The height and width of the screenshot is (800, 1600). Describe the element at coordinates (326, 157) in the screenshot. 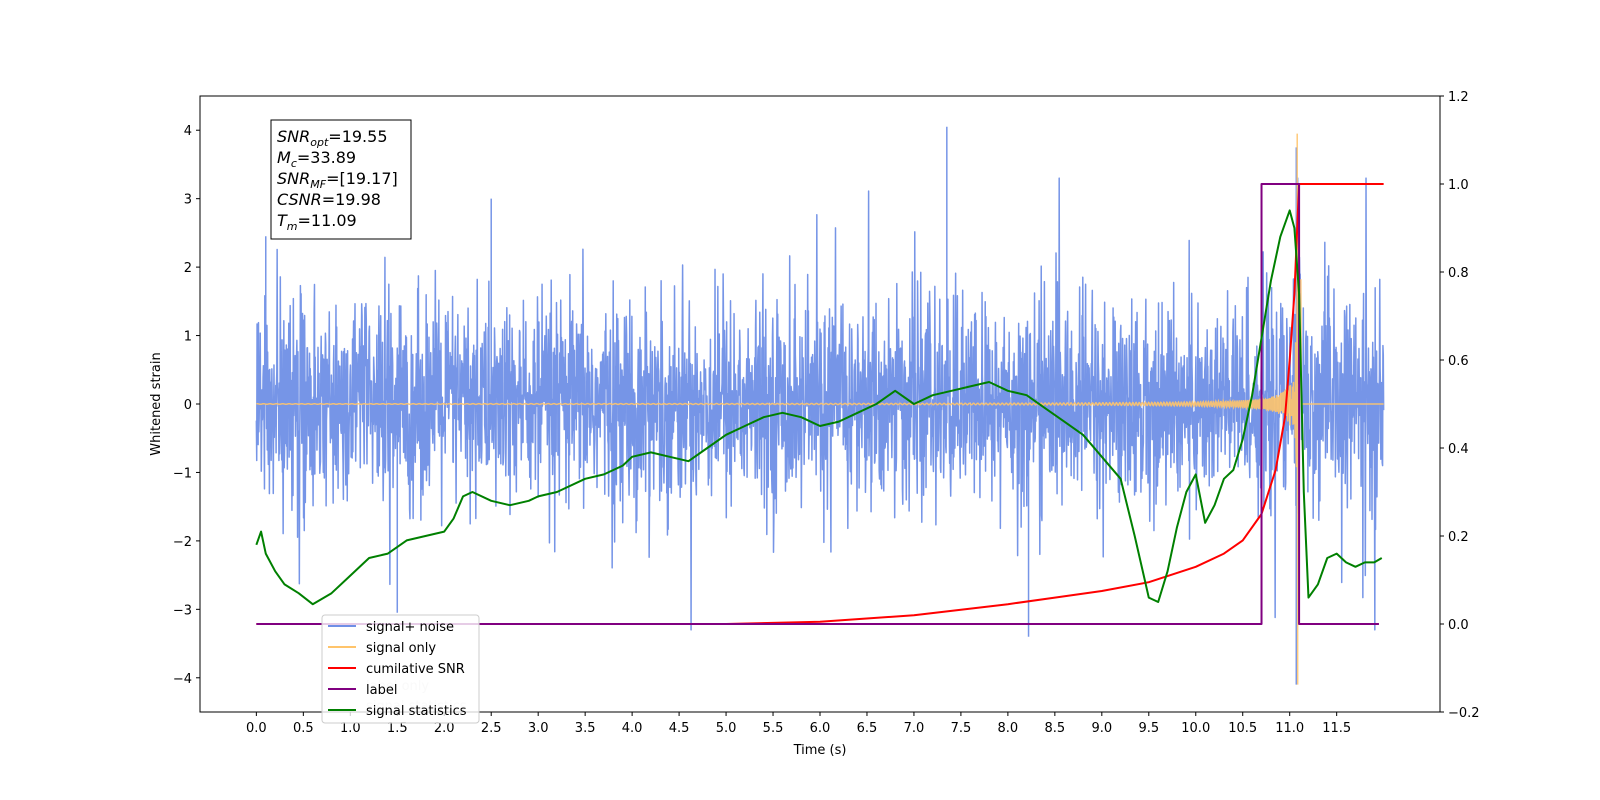

I see `stat-value: =33.89` at that location.